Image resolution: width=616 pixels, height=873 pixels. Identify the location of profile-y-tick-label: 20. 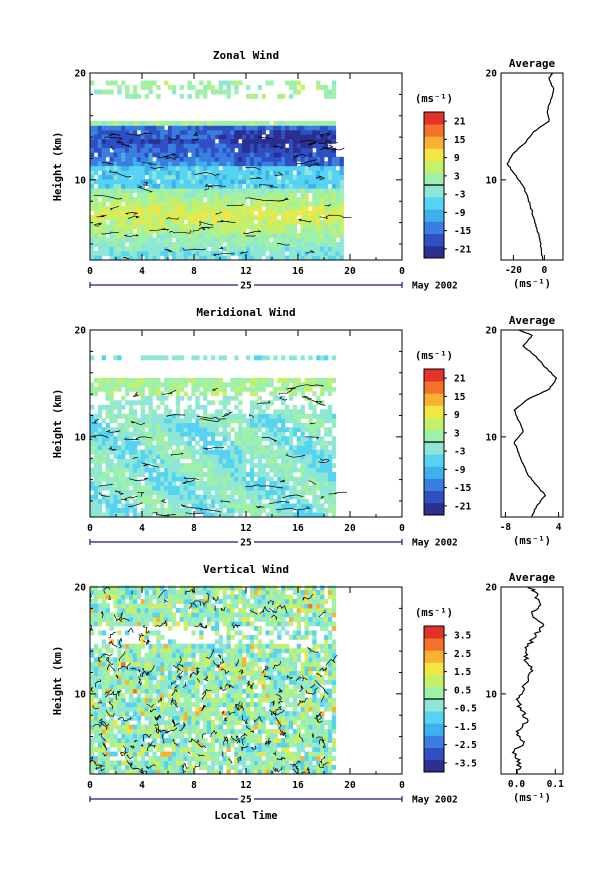
(492, 74).